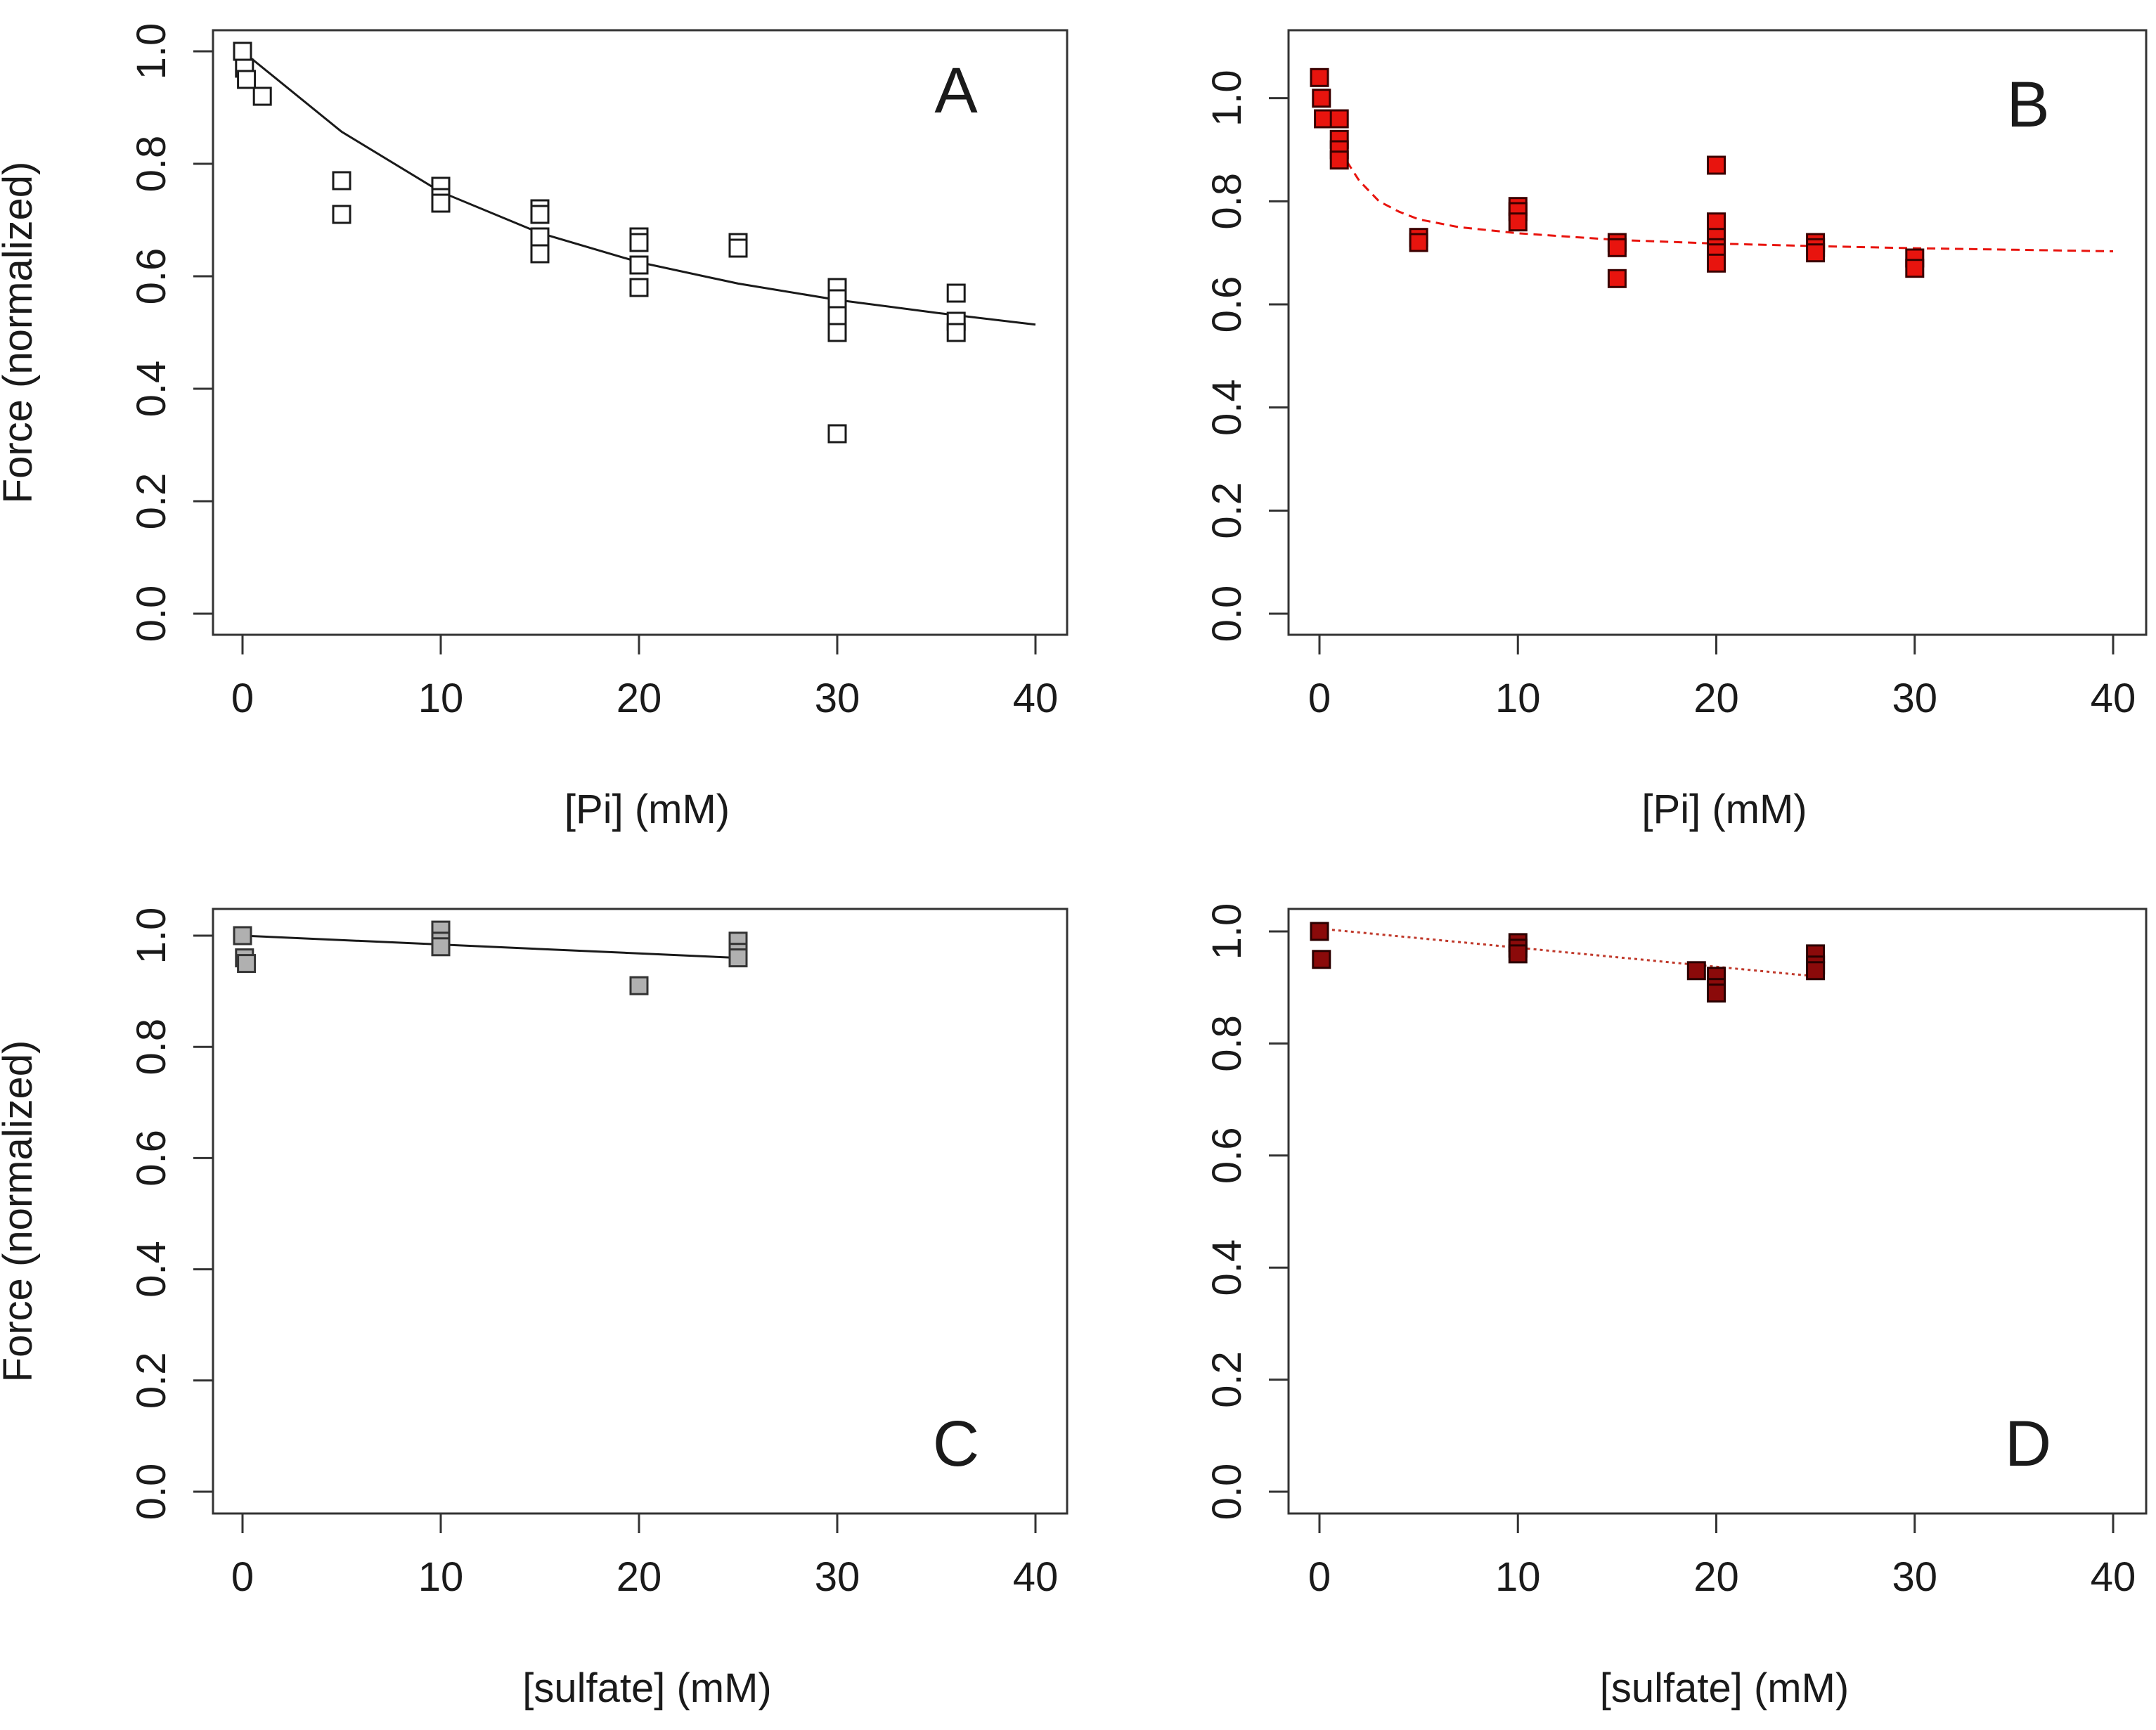 Image resolution: width=2156 pixels, height=1730 pixels. I want to click on panel-letter: B, so click(2027, 105).